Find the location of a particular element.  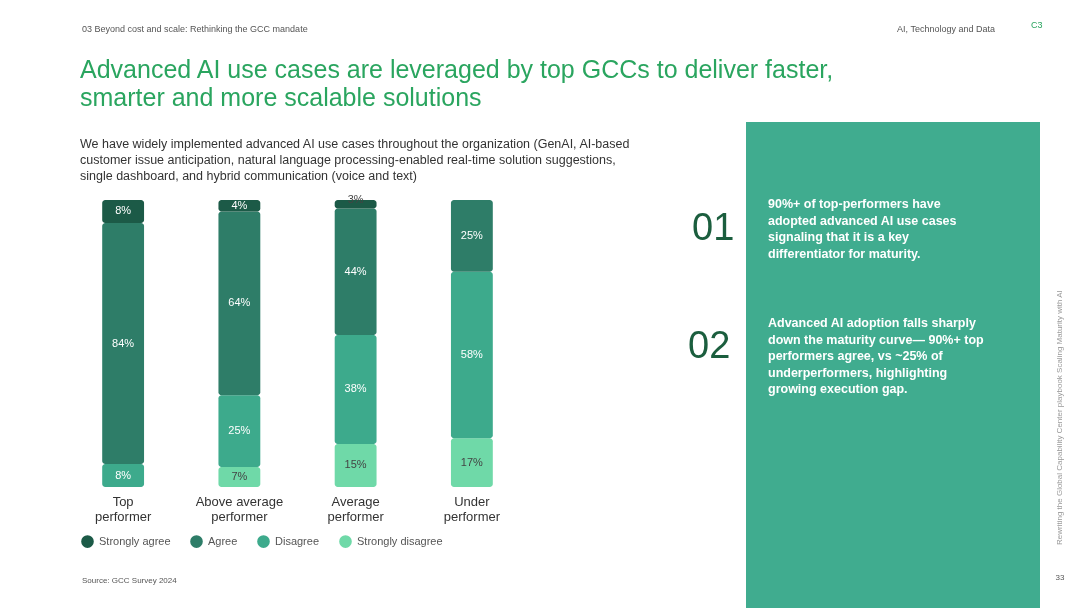

data-label: 44% is located at coordinates (355, 270).